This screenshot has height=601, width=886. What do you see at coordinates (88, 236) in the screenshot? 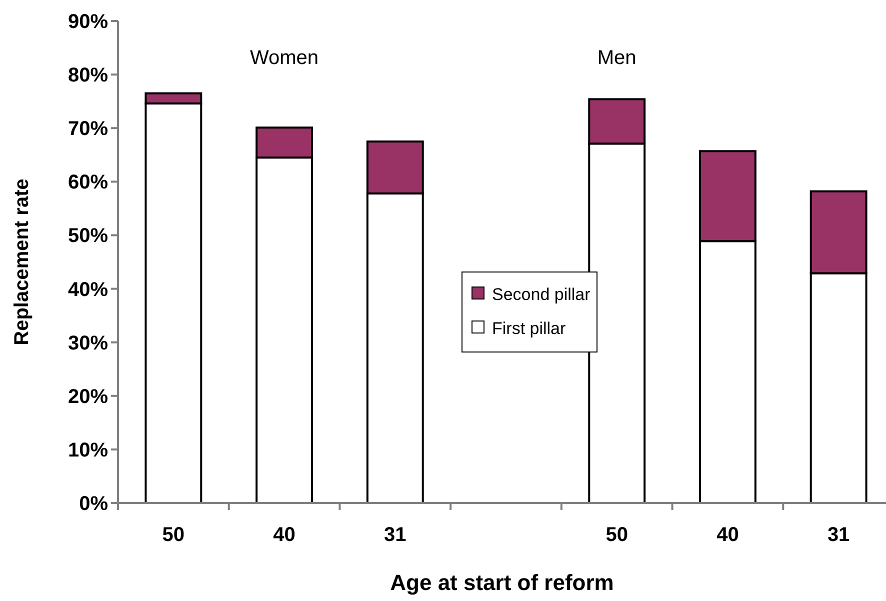
I see `y-tick-label: 50%` at bounding box center [88, 236].